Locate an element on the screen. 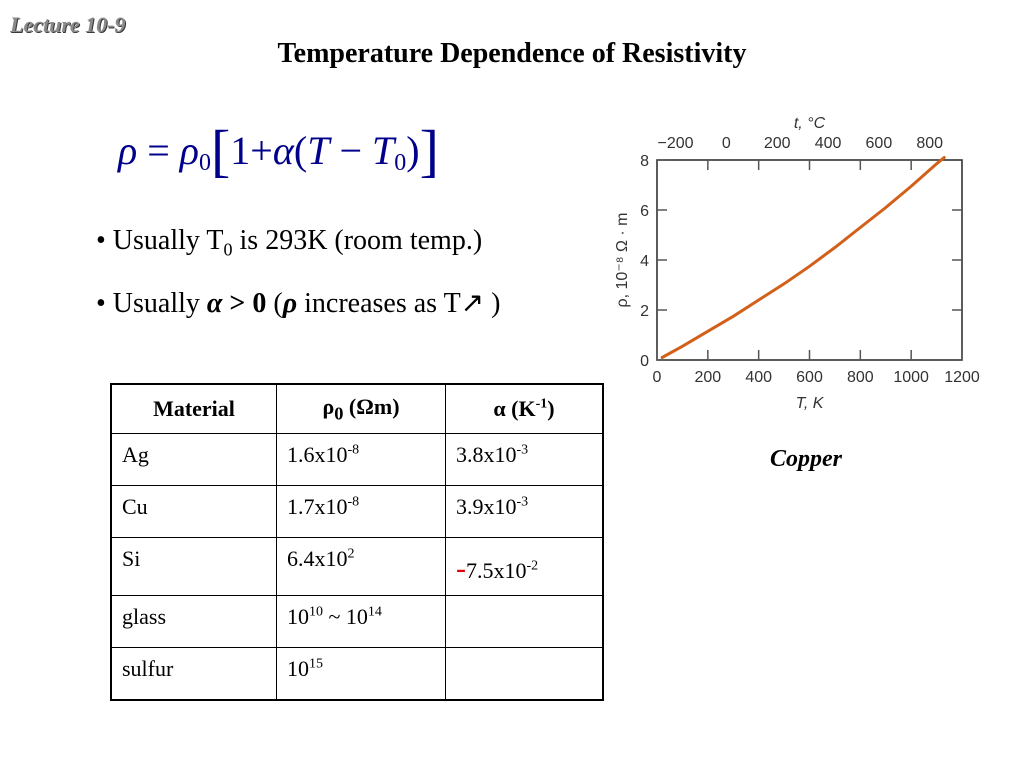  table-row: sulfur 1015 is located at coordinates (357, 673).